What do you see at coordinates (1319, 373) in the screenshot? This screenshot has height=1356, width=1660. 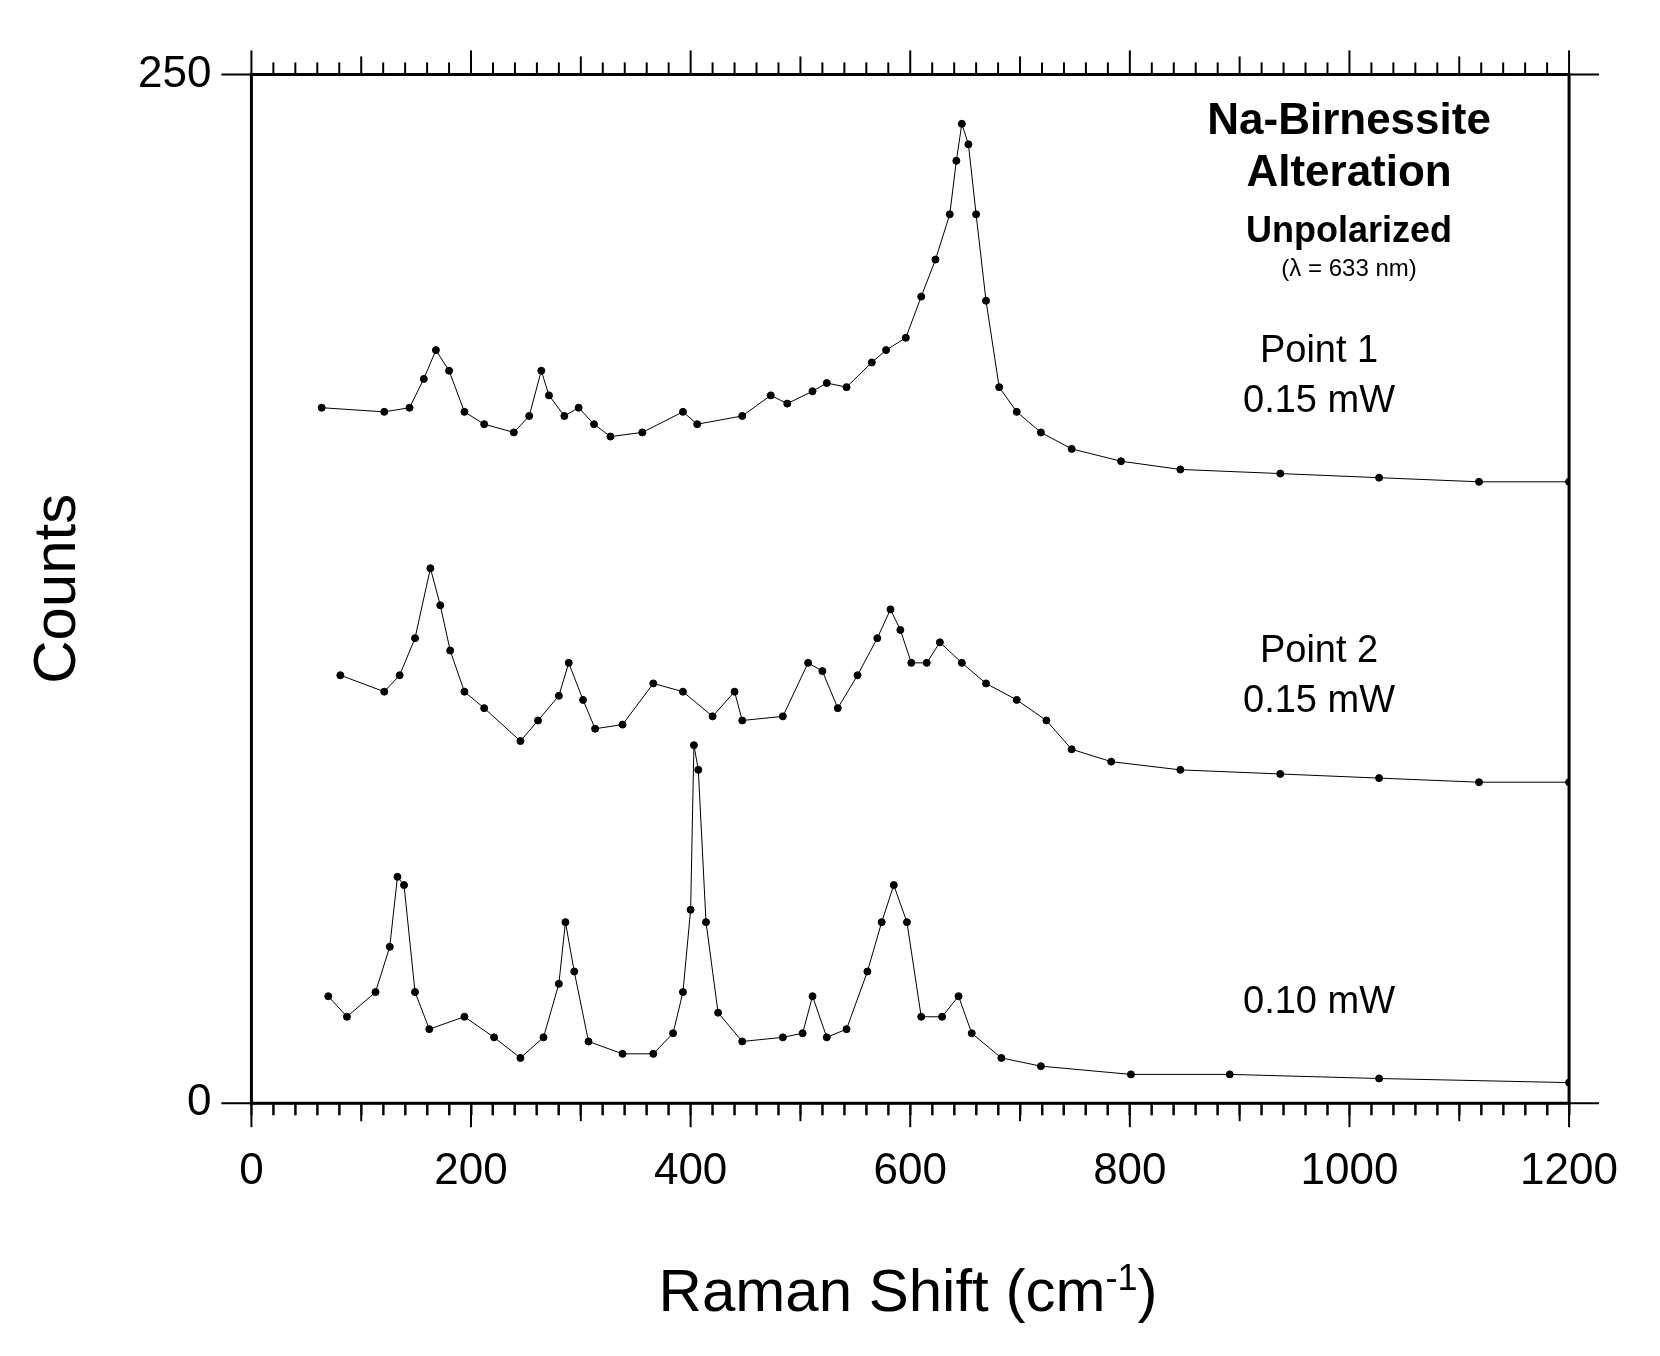 I see `series-label: Point 1 0.15 mW` at bounding box center [1319, 373].